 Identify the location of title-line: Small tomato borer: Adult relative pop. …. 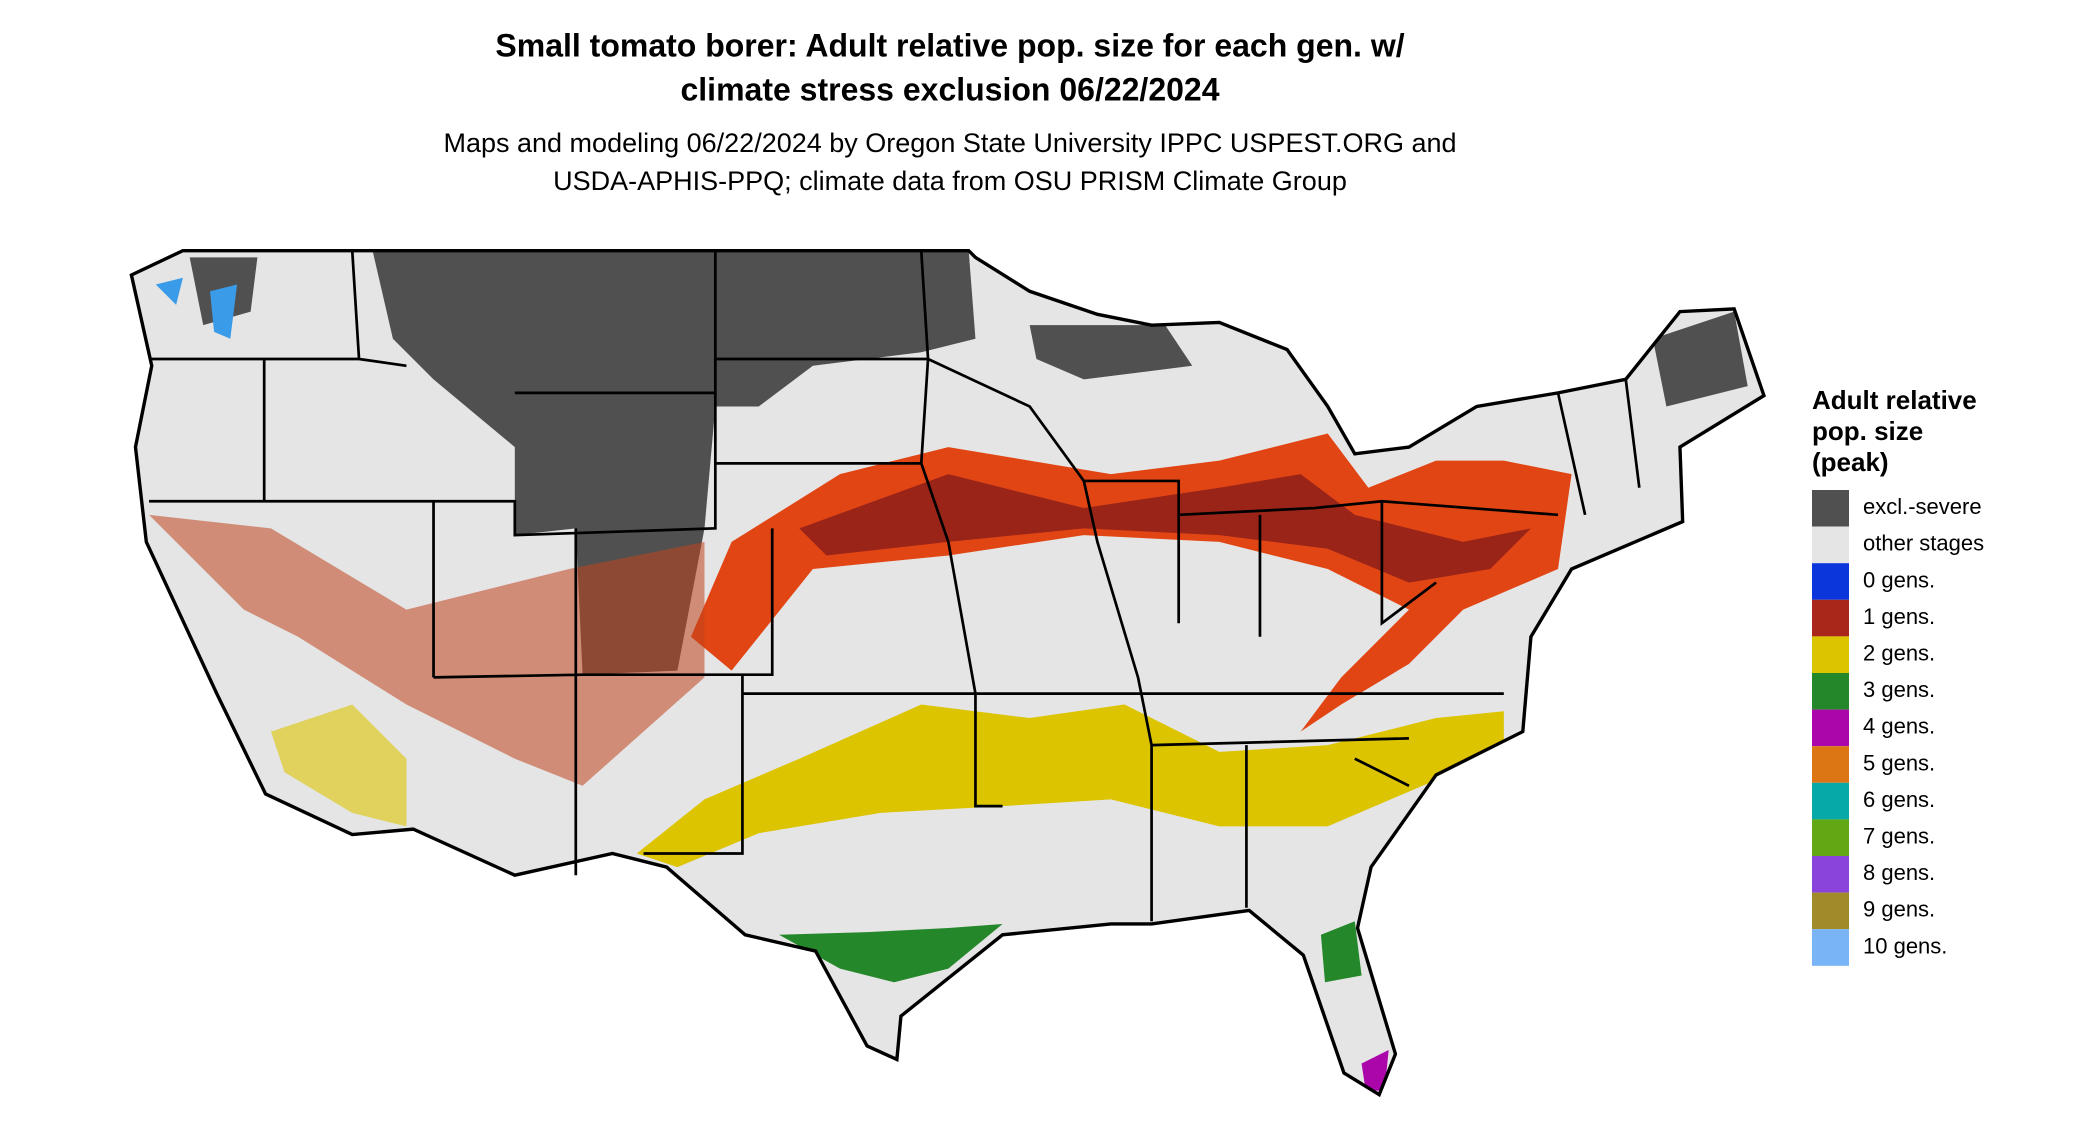
(949, 45).